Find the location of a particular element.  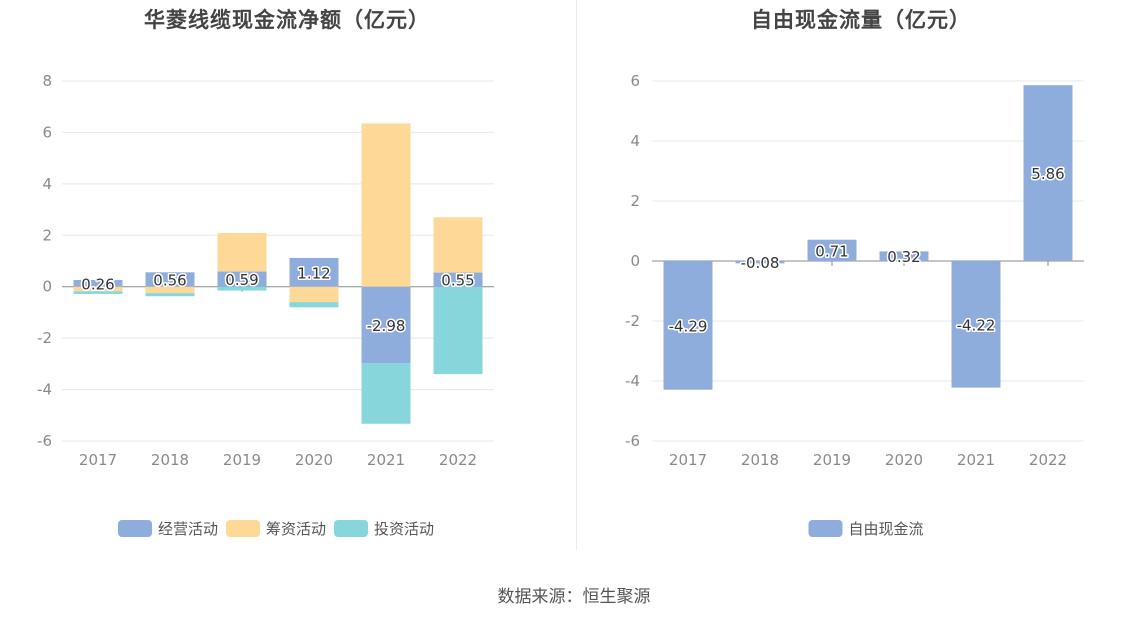

data-label: 5.86 is located at coordinates (1047, 174).